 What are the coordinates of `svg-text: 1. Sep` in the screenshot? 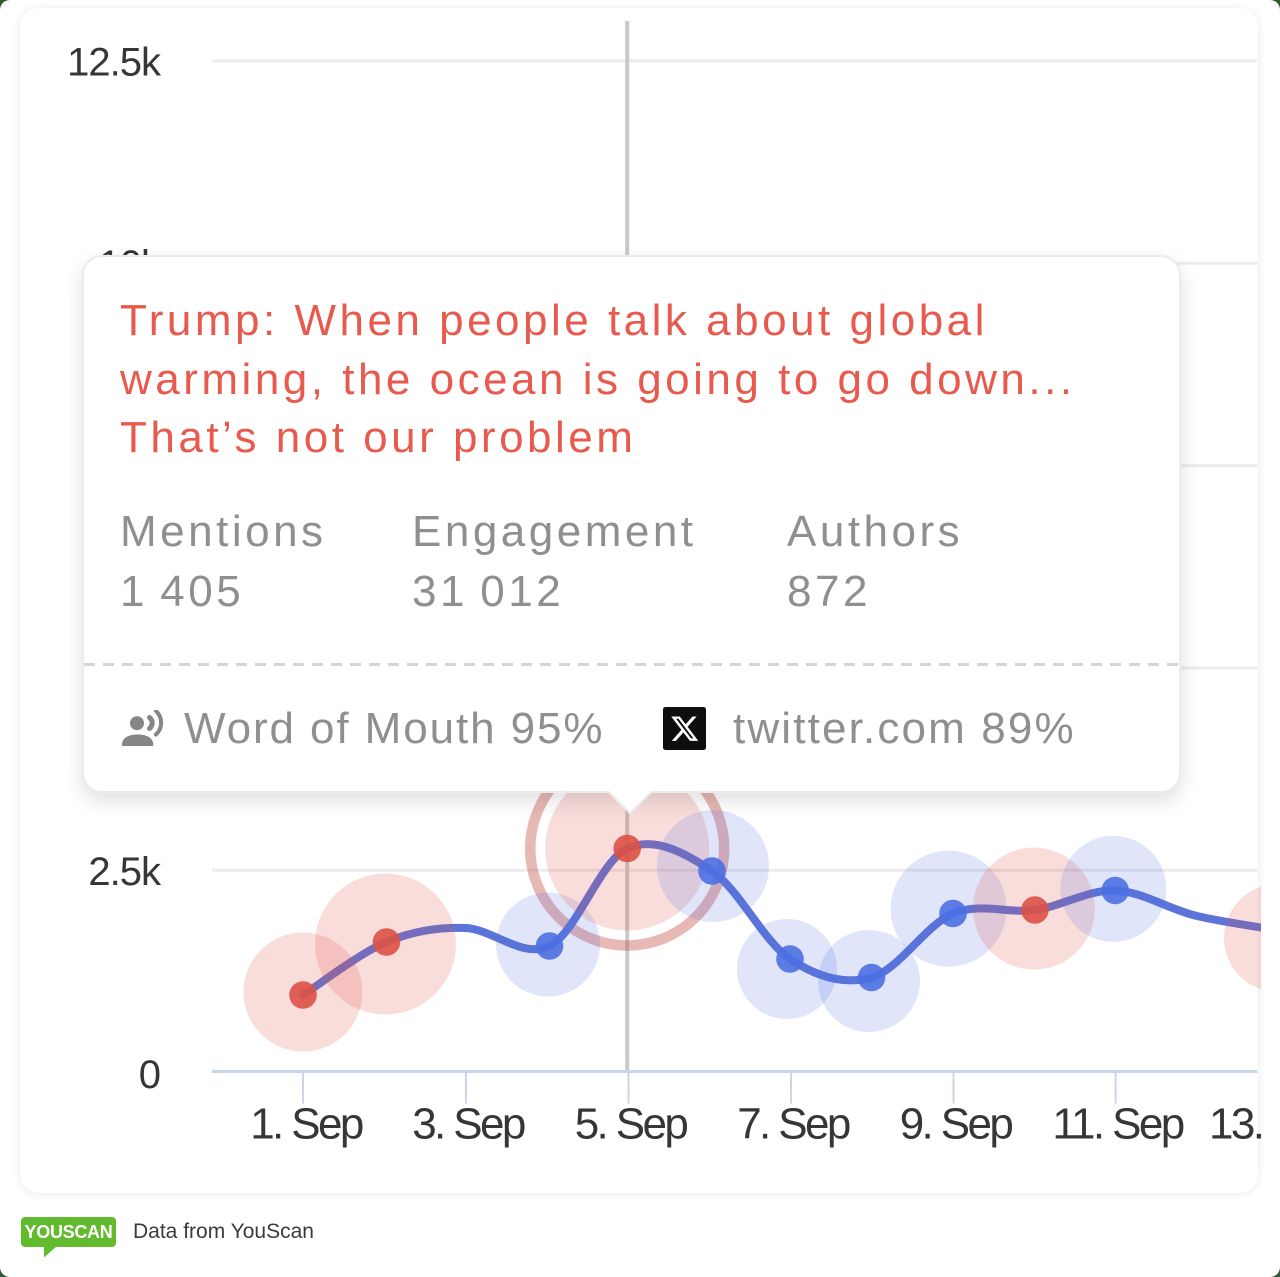 It's located at (306, 1124).